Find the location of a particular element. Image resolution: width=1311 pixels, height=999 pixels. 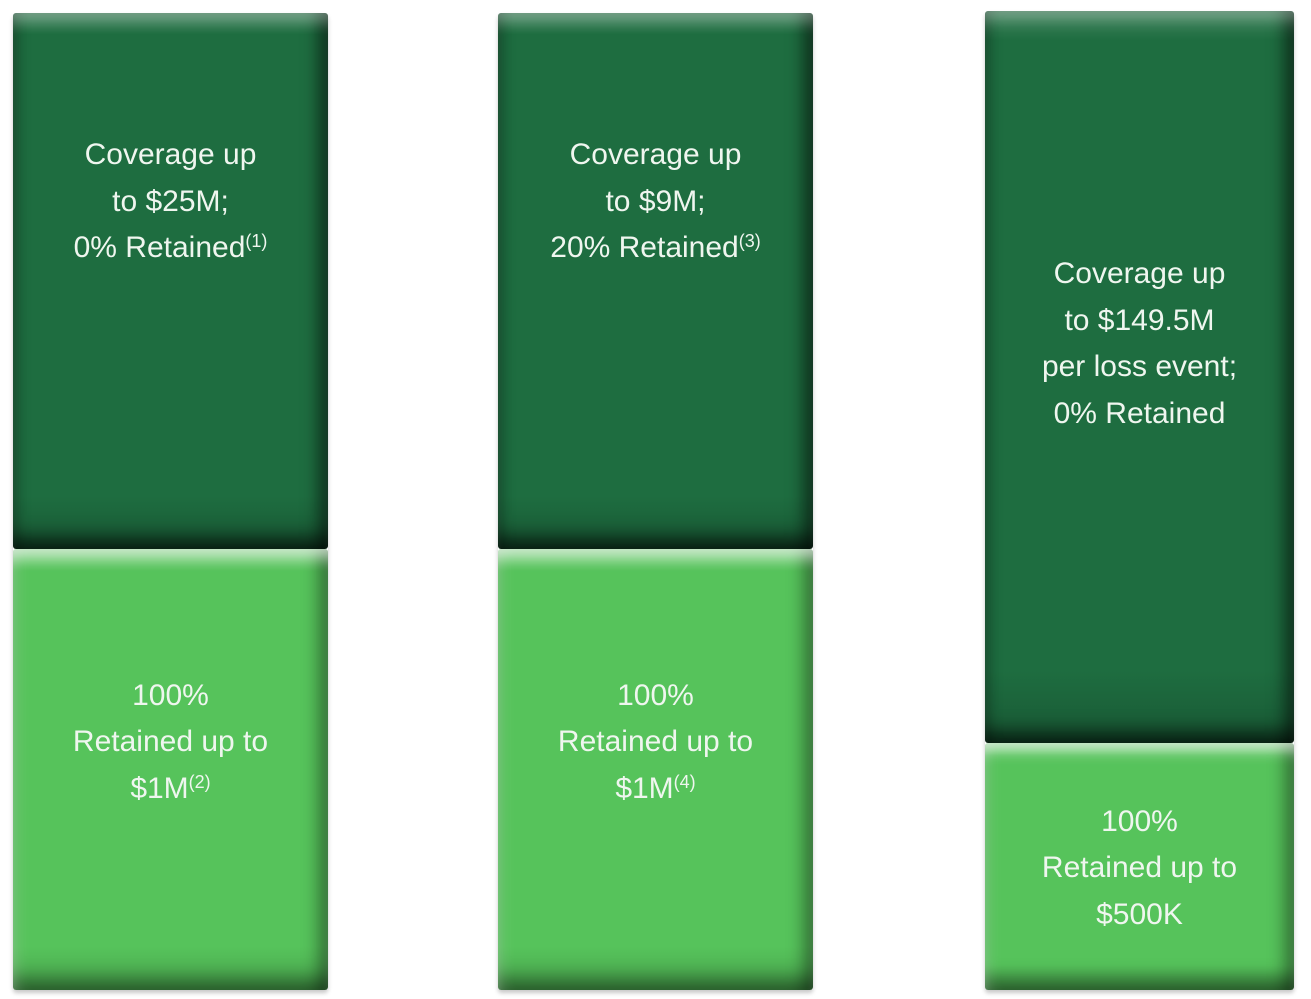

label-line: $1M(4) is located at coordinates (655, 789).